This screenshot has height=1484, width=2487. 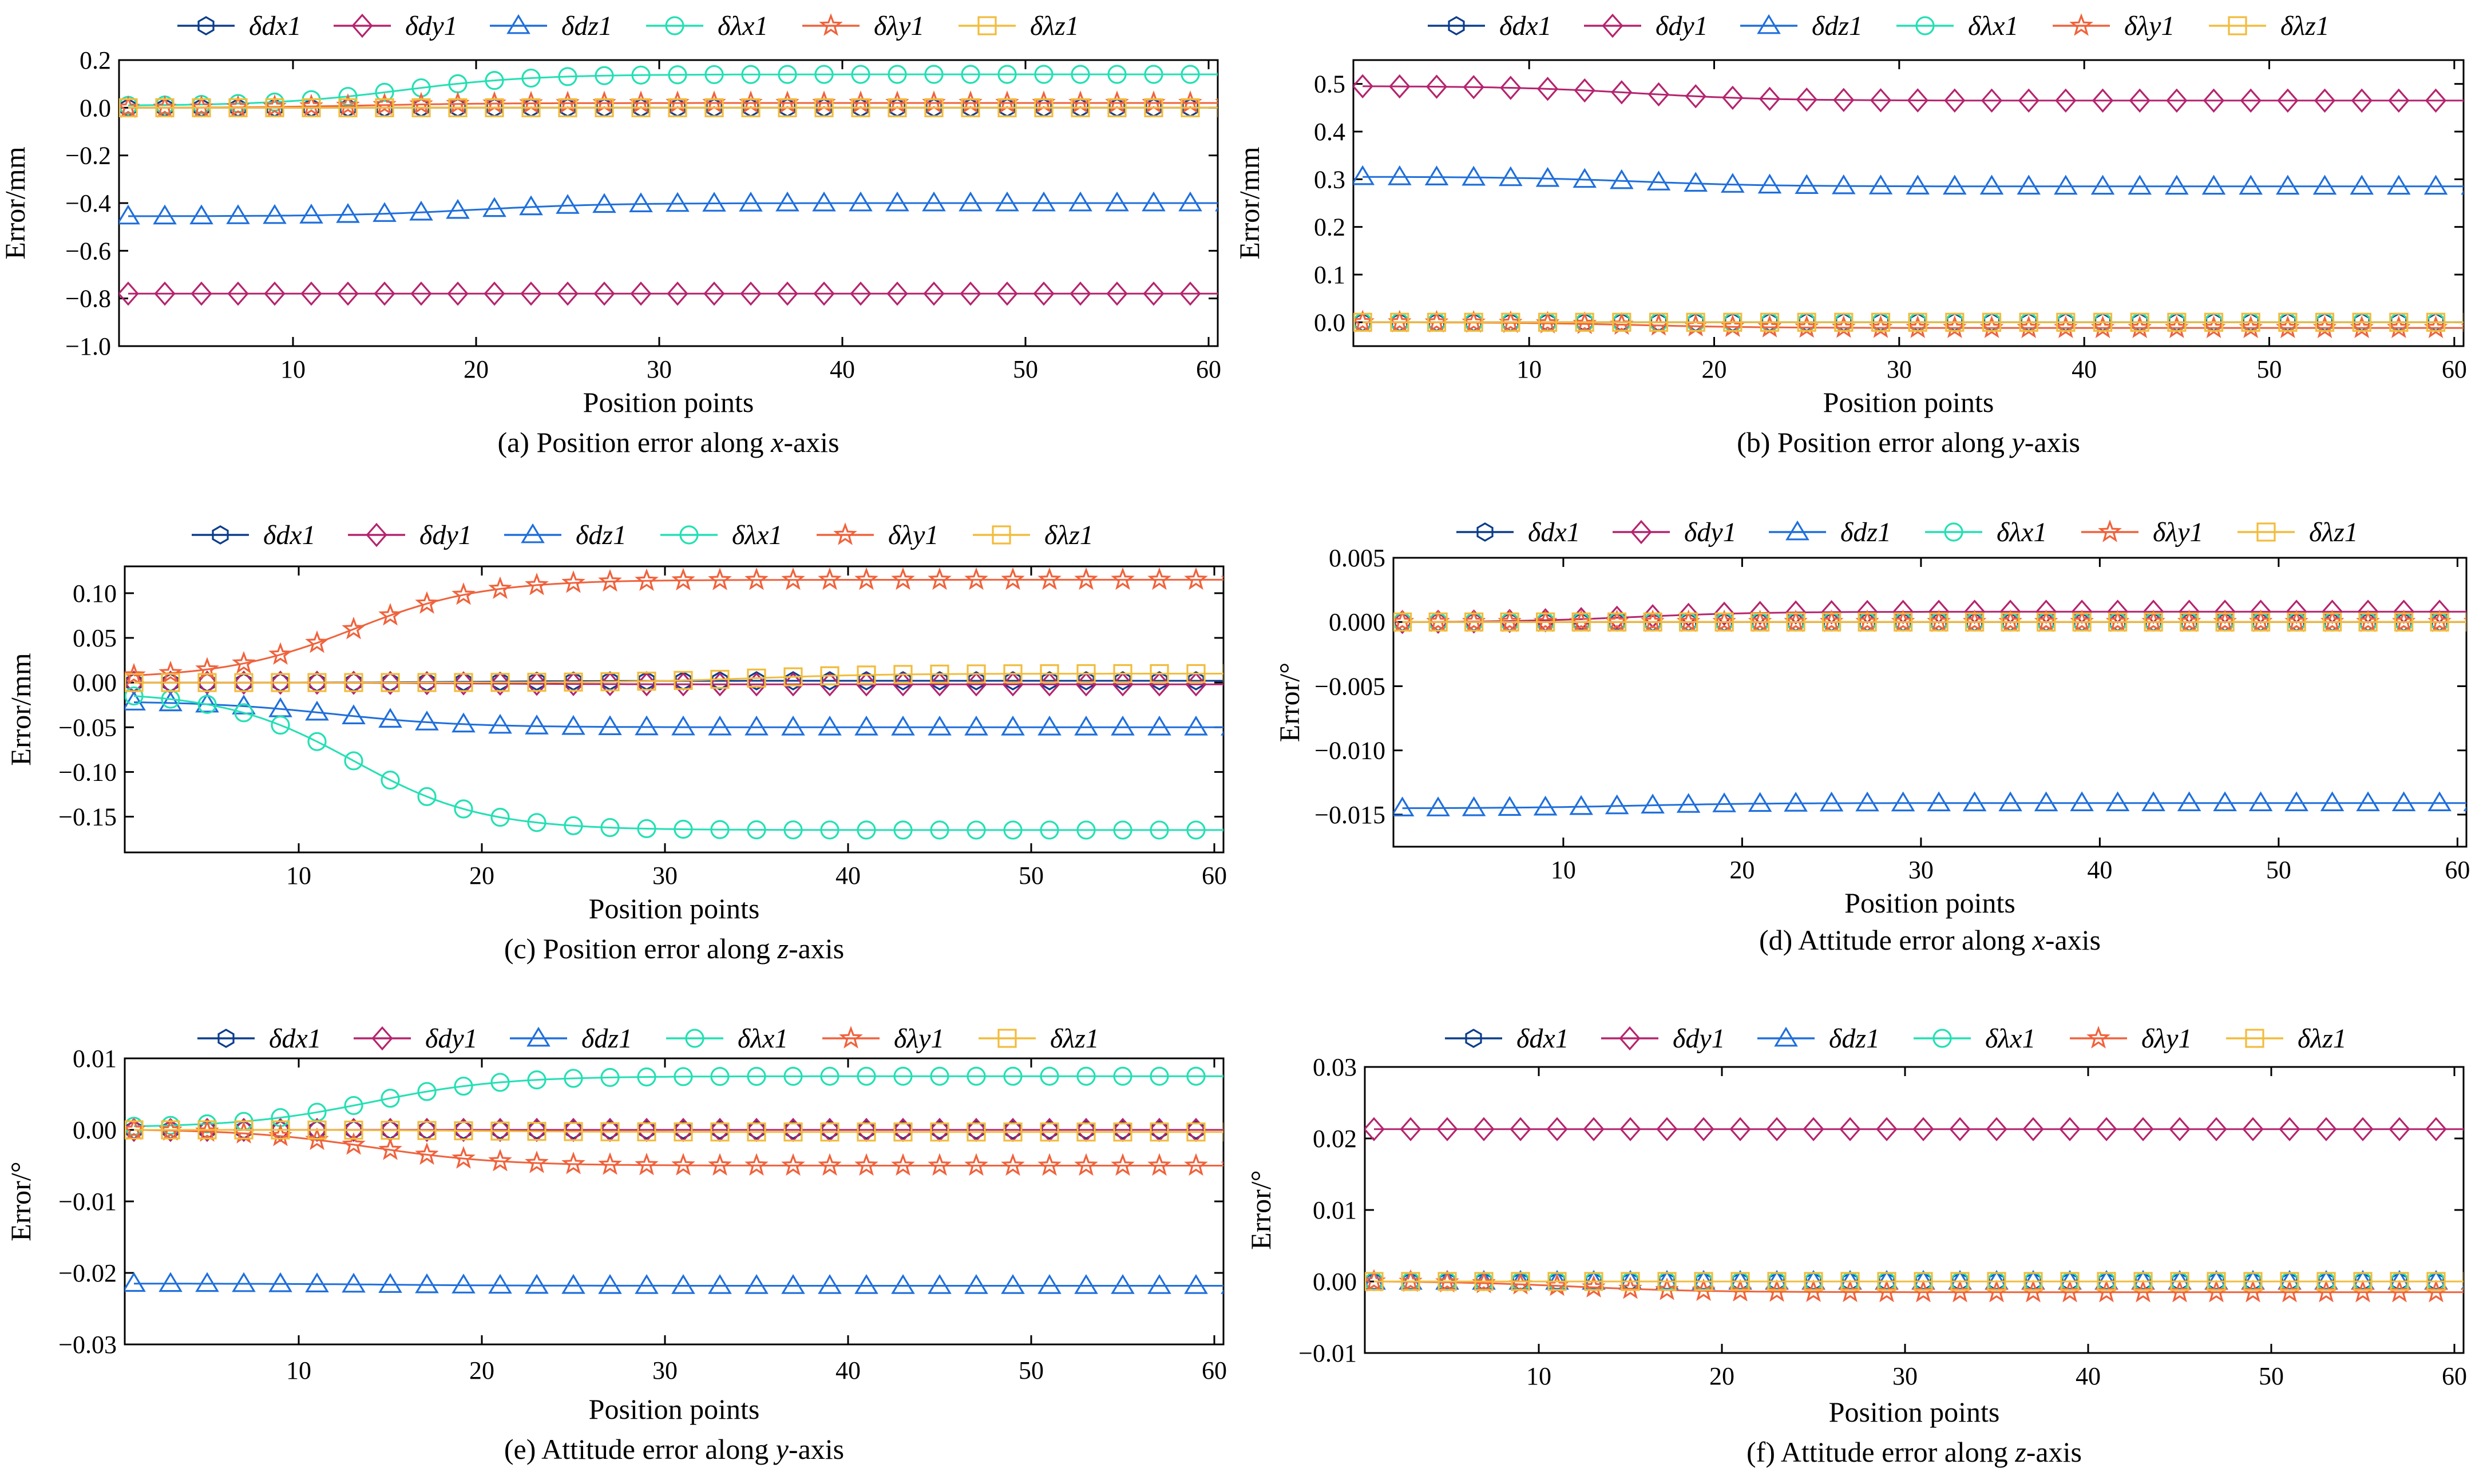 What do you see at coordinates (1699, 1038) in the screenshot?
I see `legend-label: δdy1` at bounding box center [1699, 1038].